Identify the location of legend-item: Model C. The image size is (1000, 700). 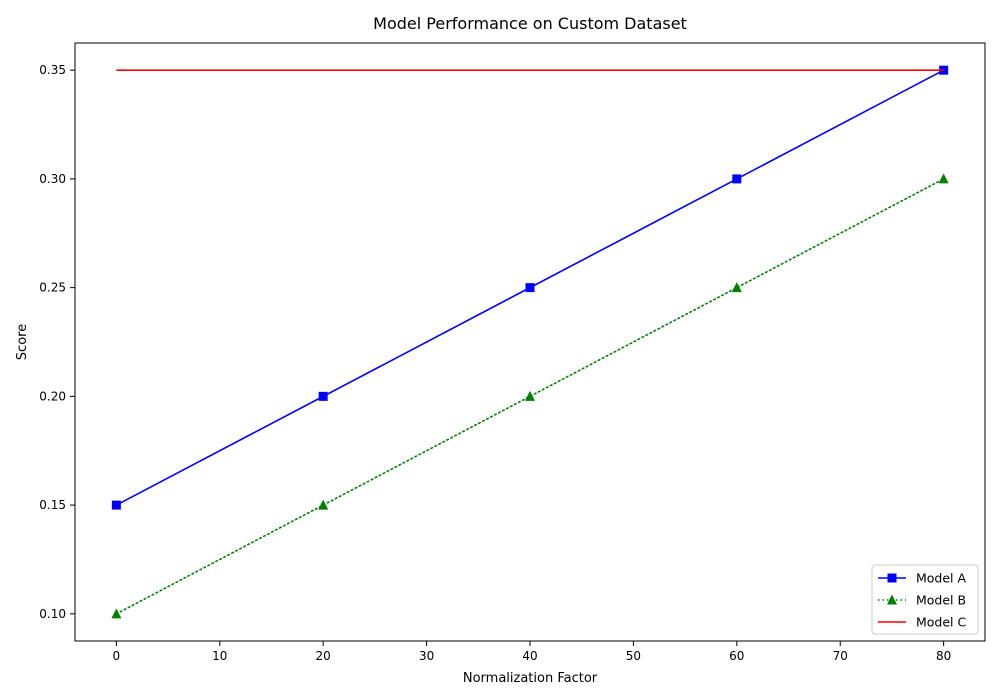
(922, 622).